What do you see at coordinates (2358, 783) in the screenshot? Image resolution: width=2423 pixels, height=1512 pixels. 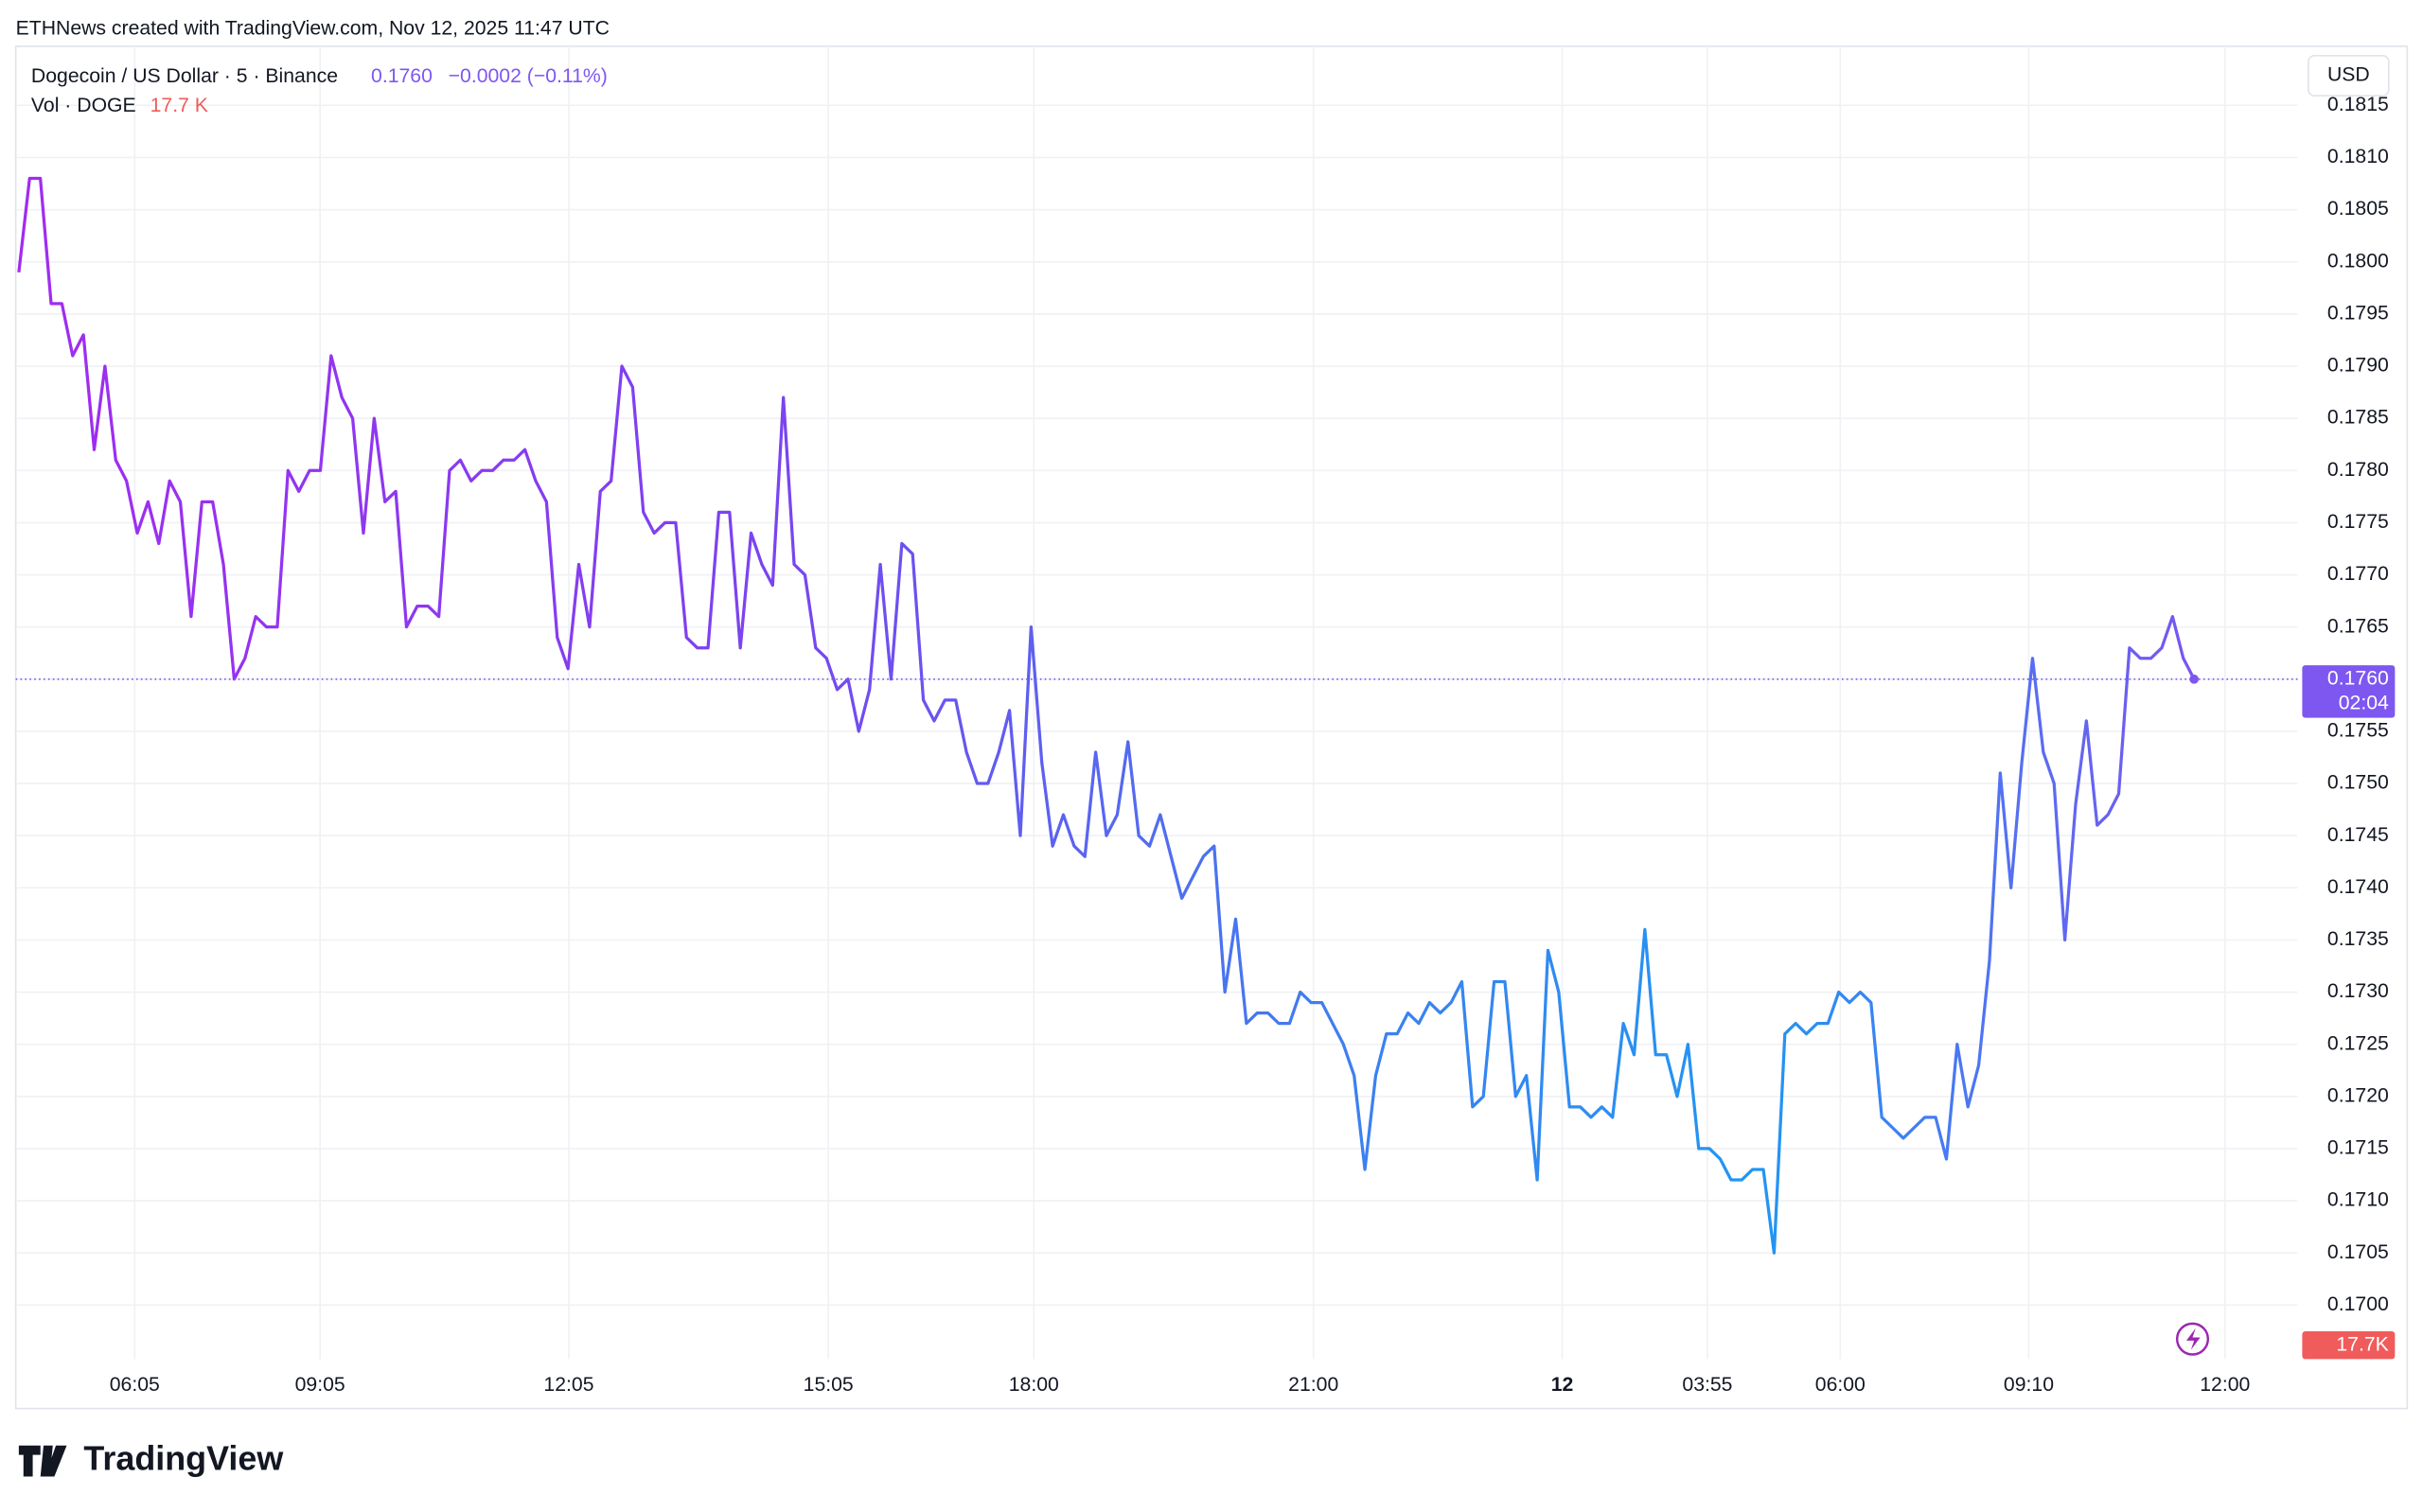 I see `y-tick-label: 0.1750` at bounding box center [2358, 783].